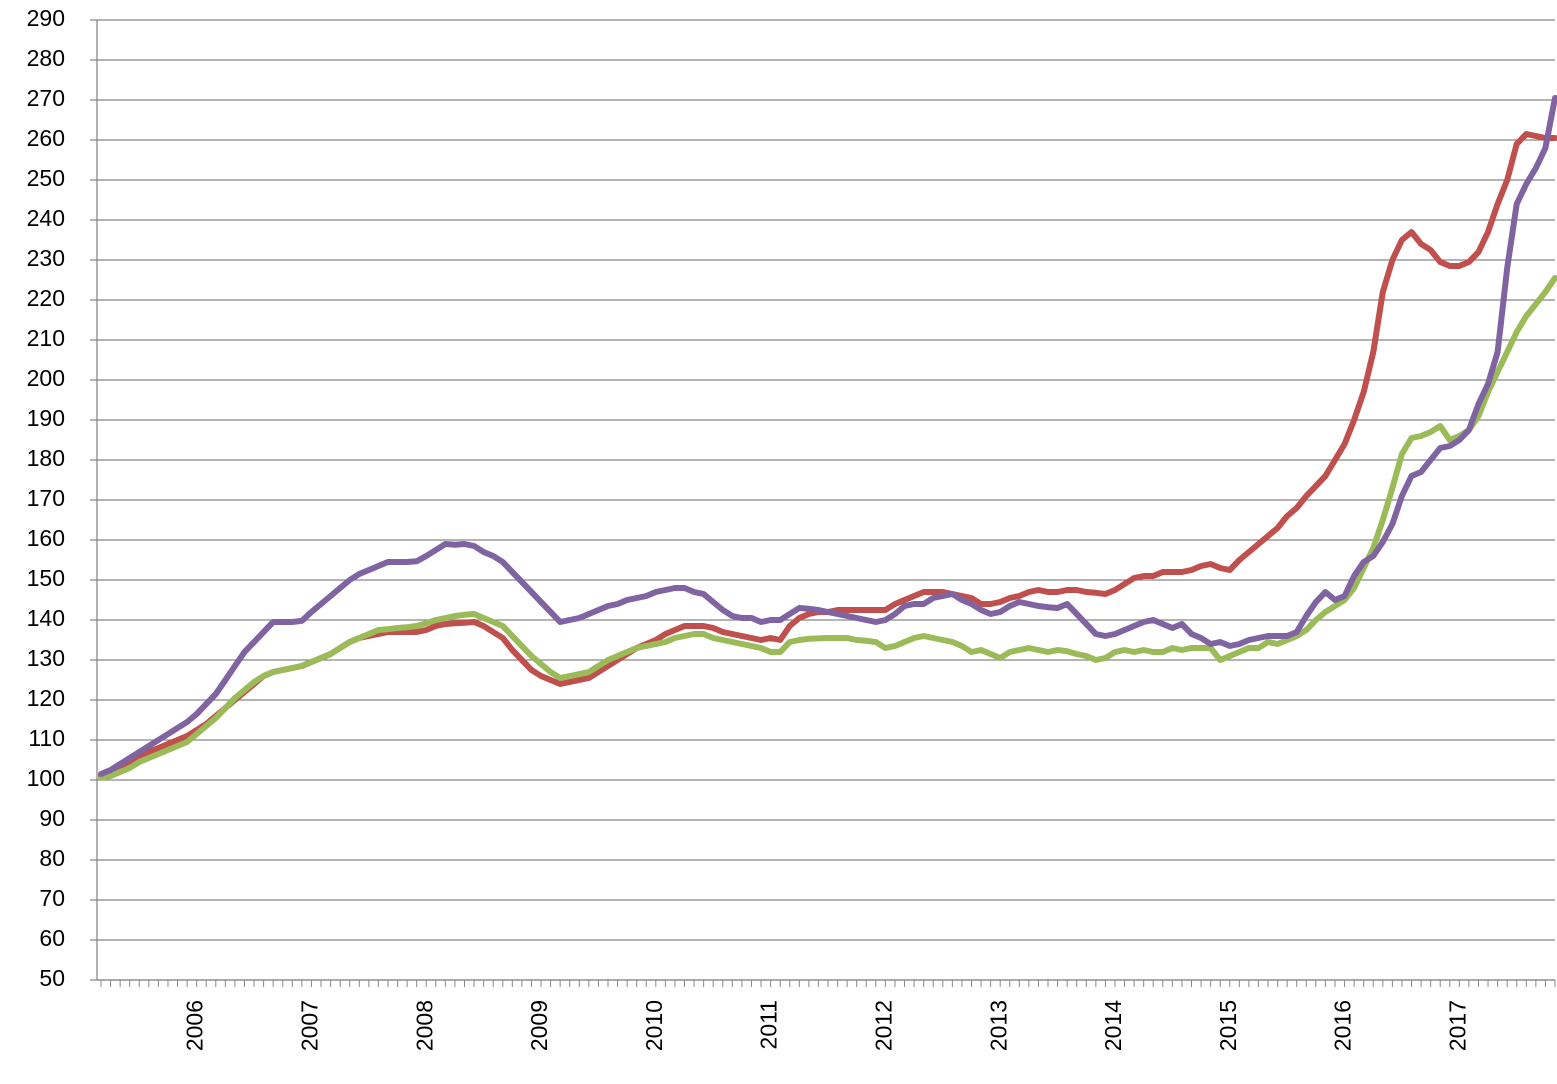 Image resolution: width=1557 pixels, height=1084 pixels. I want to click on y-tick-label: 230, so click(46, 258).